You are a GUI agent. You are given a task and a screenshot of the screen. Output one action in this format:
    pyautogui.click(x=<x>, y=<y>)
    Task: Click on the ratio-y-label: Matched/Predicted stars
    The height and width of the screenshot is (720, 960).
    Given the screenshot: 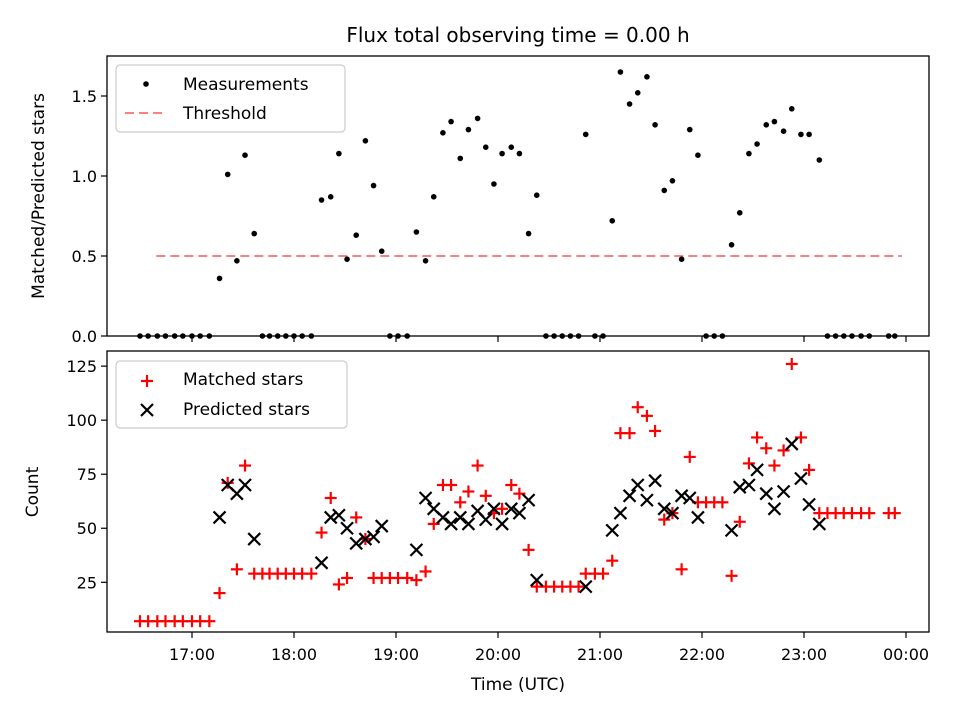 What is the action you would take?
    pyautogui.click(x=39, y=196)
    